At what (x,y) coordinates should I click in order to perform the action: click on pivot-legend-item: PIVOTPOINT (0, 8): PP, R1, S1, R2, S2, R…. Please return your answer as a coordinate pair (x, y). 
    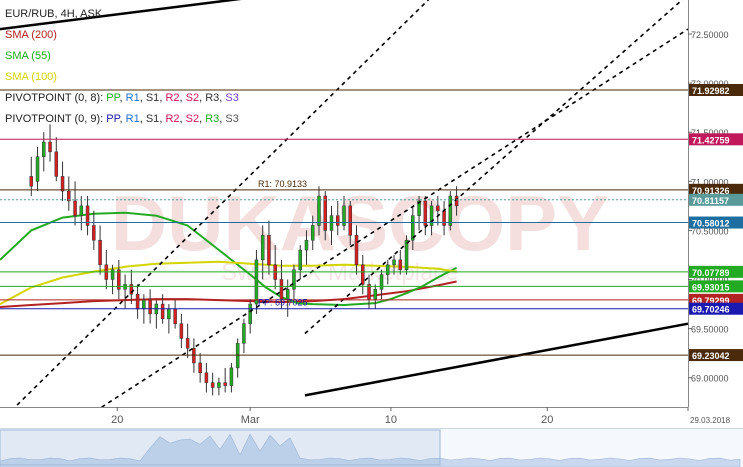
    Looking at the image, I should click on (122, 98).